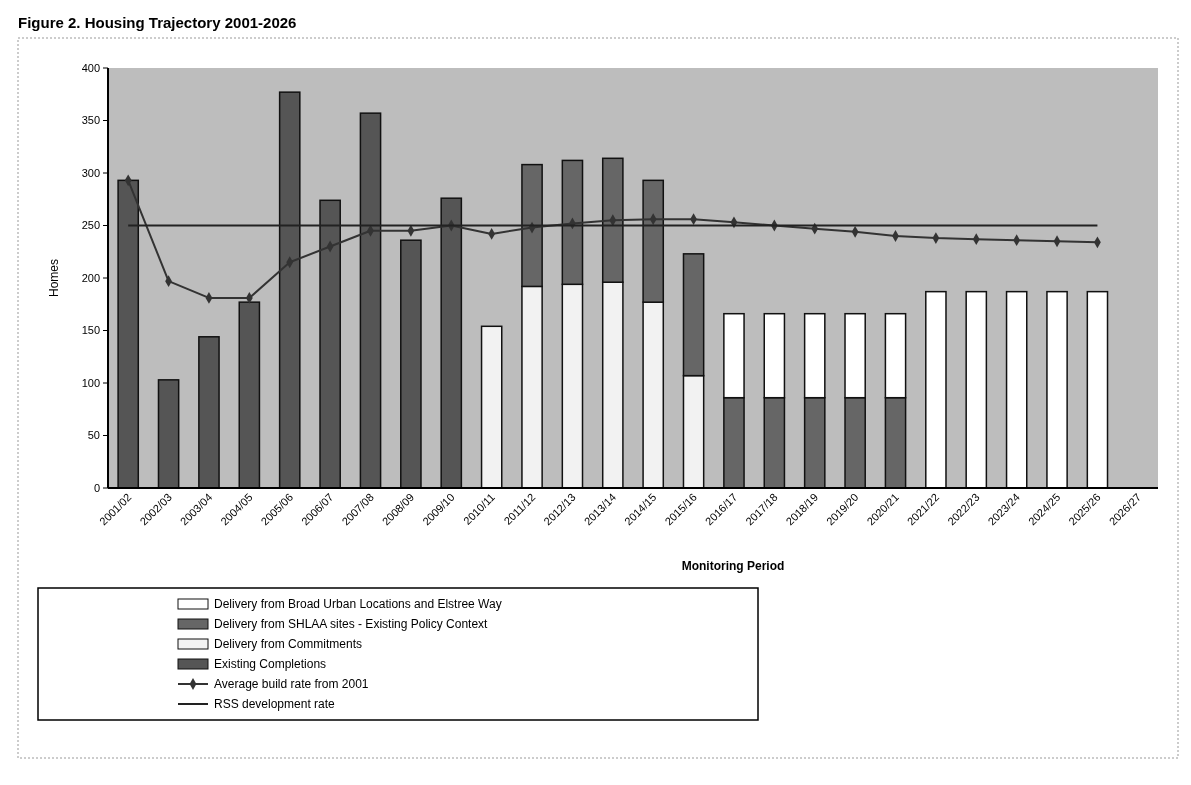 This screenshot has height=785, width=1191. What do you see at coordinates (288, 644) in the screenshot?
I see `legend-label: Delivery from Commitments` at bounding box center [288, 644].